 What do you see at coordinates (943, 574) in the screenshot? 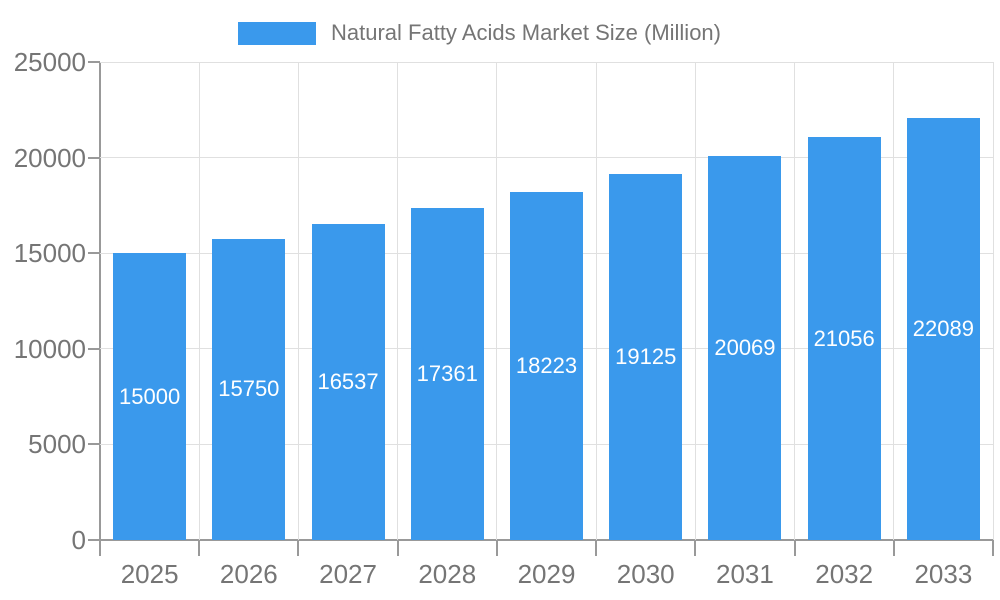
I see `x-axis-tick-label: 2033` at bounding box center [943, 574].